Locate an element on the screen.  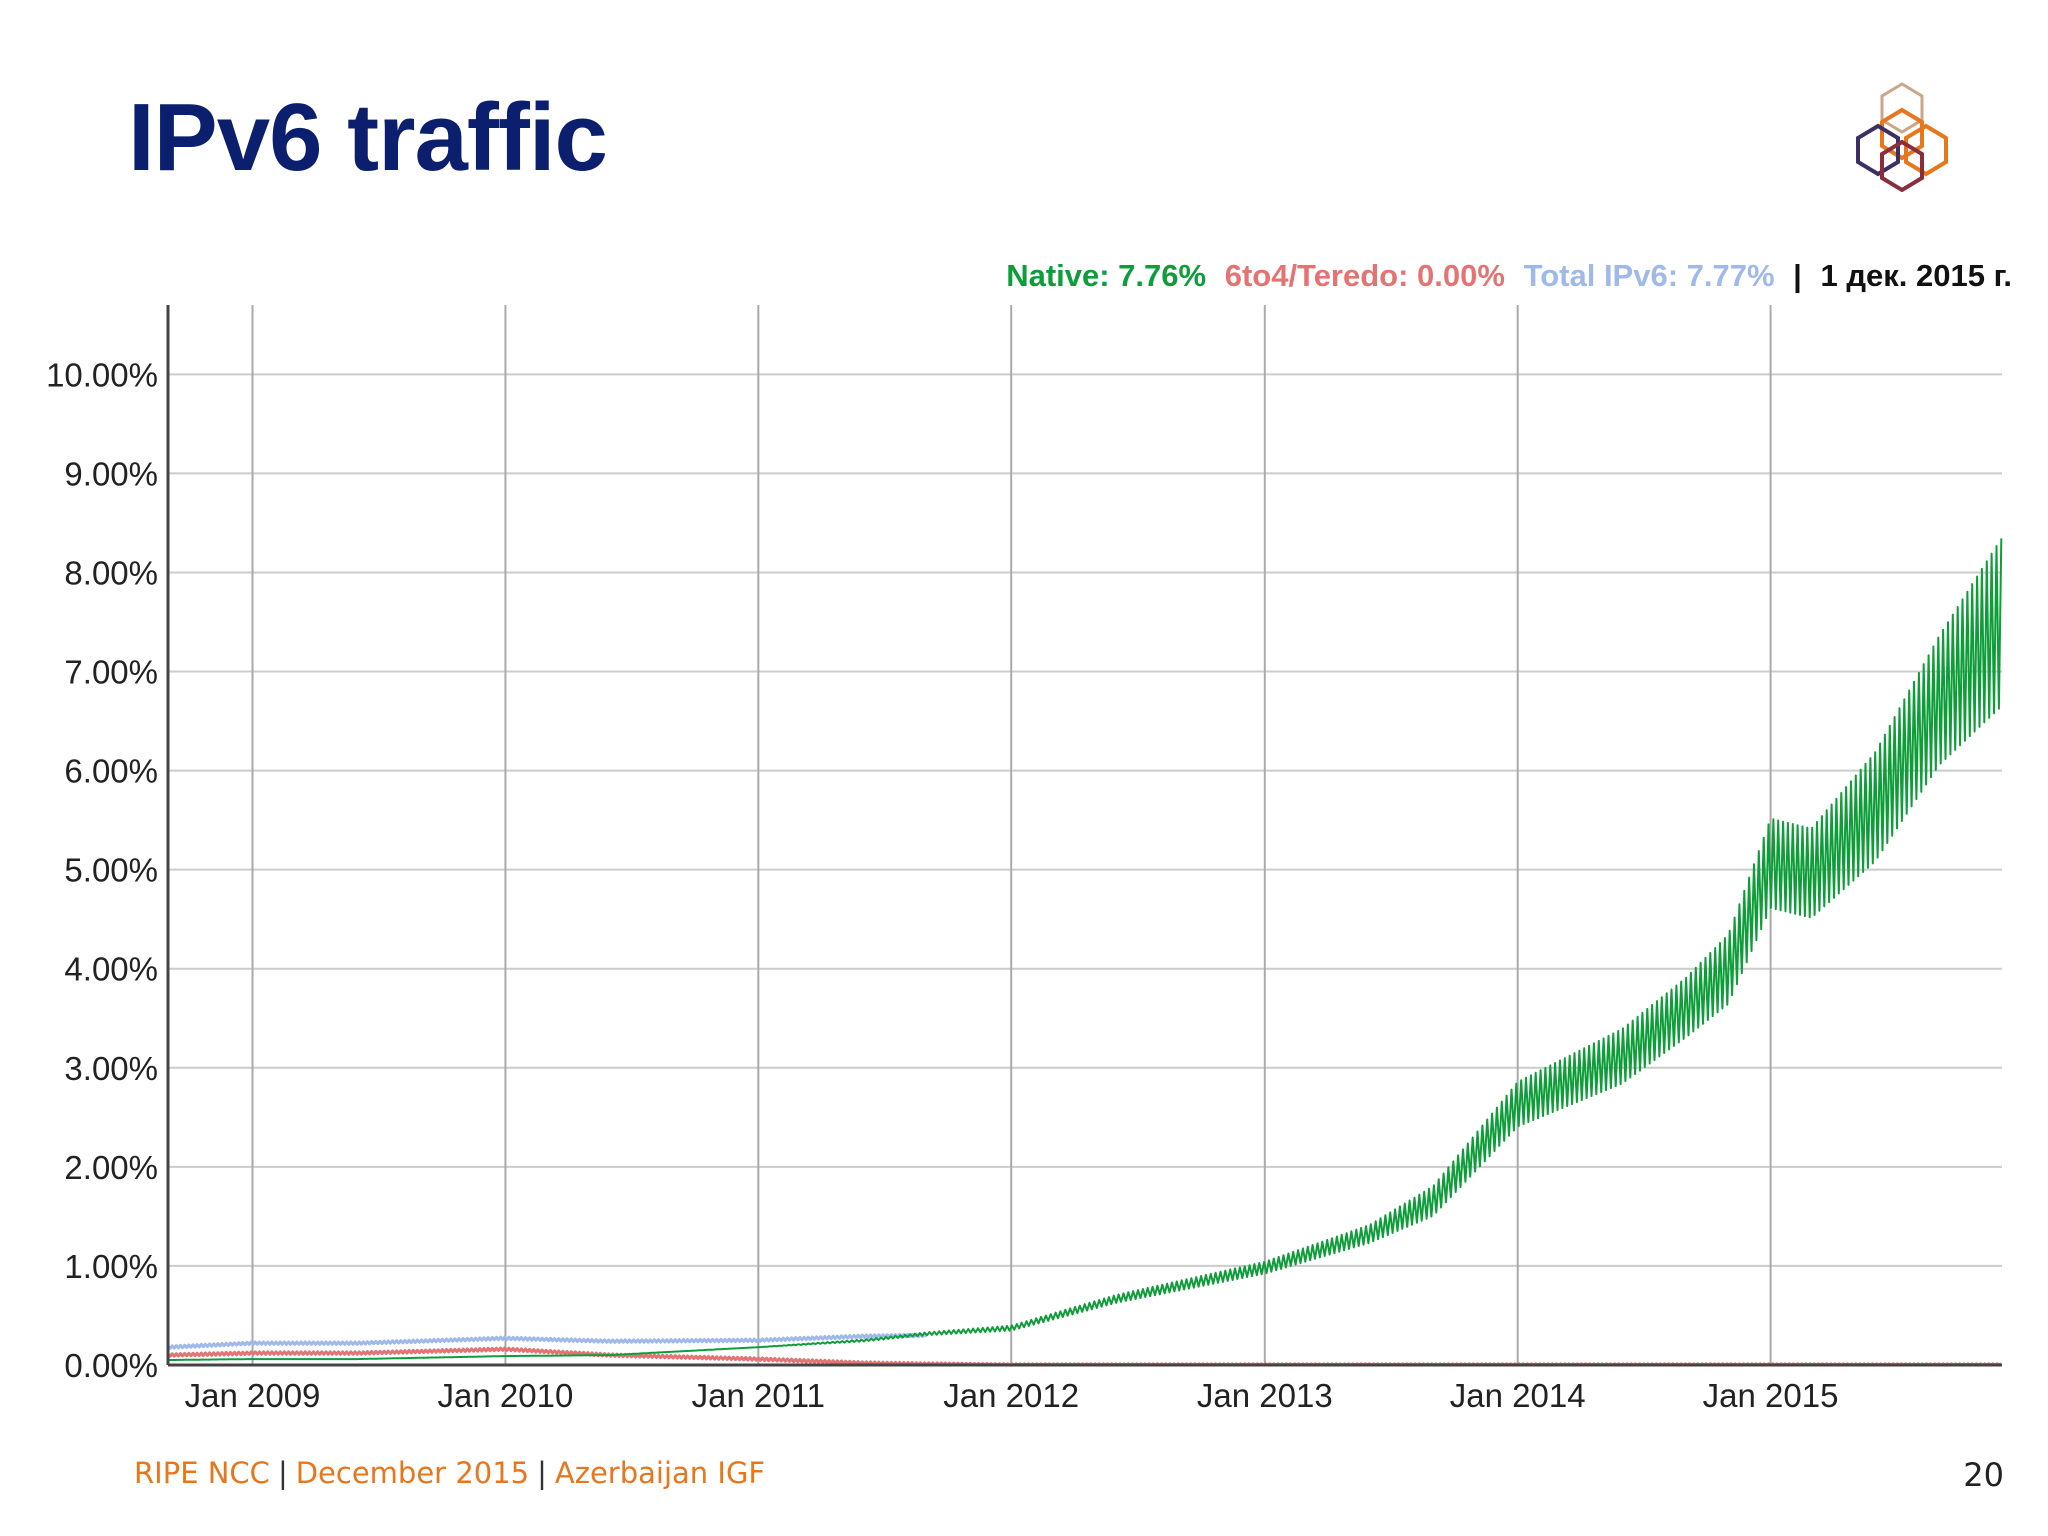
legend-date: 1 дек. 2015 г. is located at coordinates (1916, 275).